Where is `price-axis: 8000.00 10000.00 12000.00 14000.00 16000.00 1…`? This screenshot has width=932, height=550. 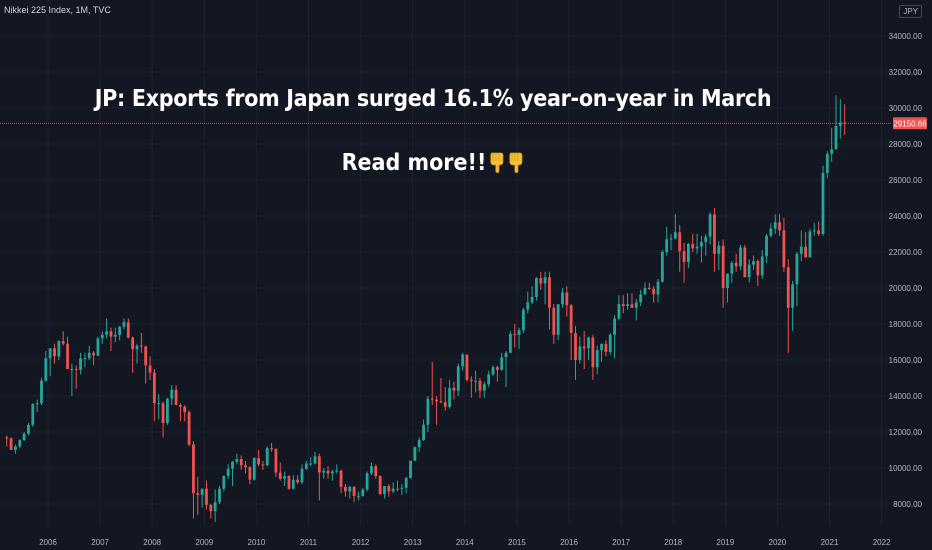
price-axis: 8000.00 10000.00 12000.00 14000.00 16000.00 1… is located at coordinates (906, 270).